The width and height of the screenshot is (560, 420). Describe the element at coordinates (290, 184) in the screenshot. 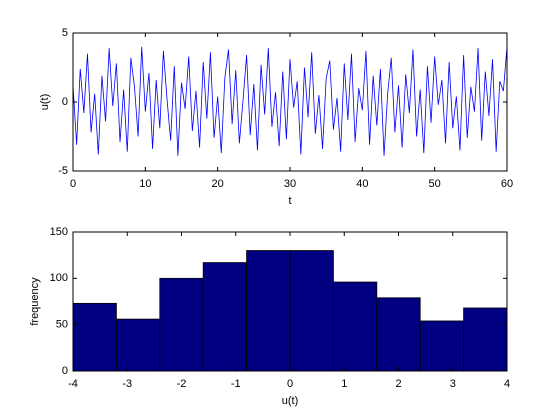

I see `x-tick-label: 30` at that location.